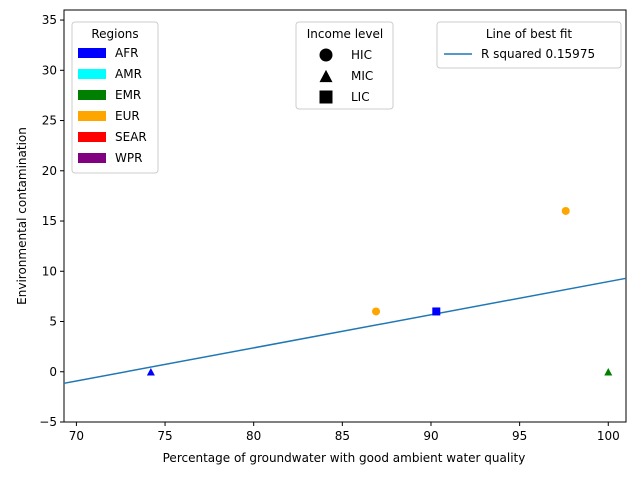 Image resolution: width=640 pixels, height=480 pixels. What do you see at coordinates (362, 76) in the screenshot?
I see `income-legend-label: MIC` at bounding box center [362, 76].